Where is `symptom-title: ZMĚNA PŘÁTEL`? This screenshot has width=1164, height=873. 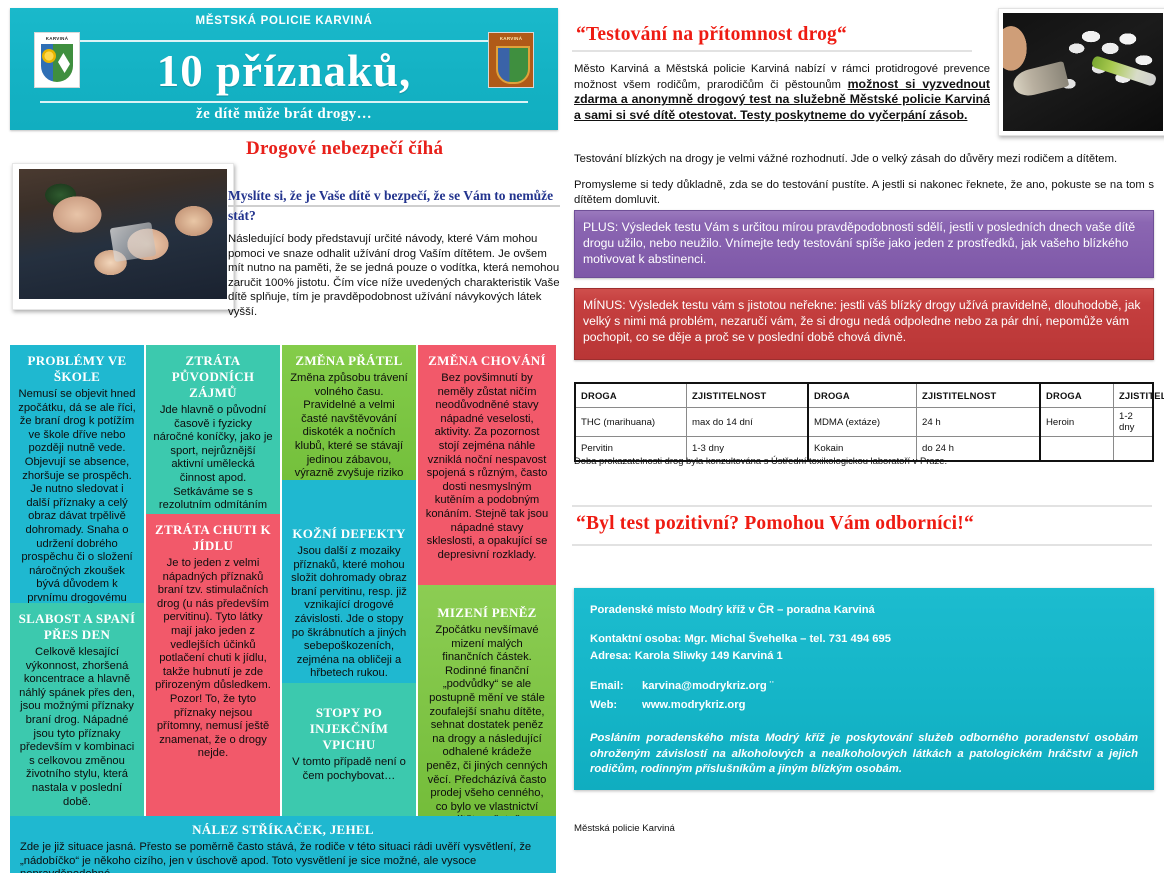
symptom-title: ZMĚNA PŘÁTEL is located at coordinates (349, 360).